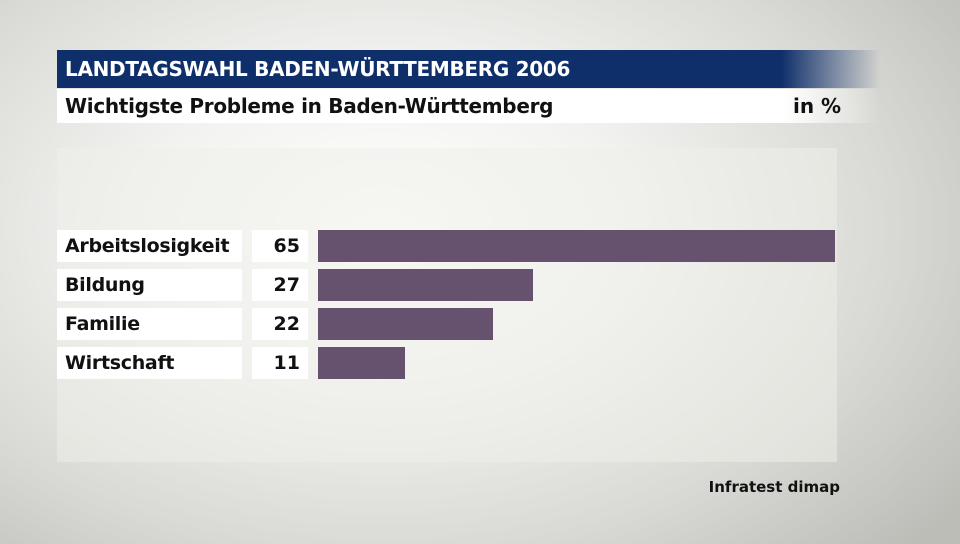 Image resolution: width=960 pixels, height=544 pixels. What do you see at coordinates (280, 285) in the screenshot?
I see `value-label: 27` at bounding box center [280, 285].